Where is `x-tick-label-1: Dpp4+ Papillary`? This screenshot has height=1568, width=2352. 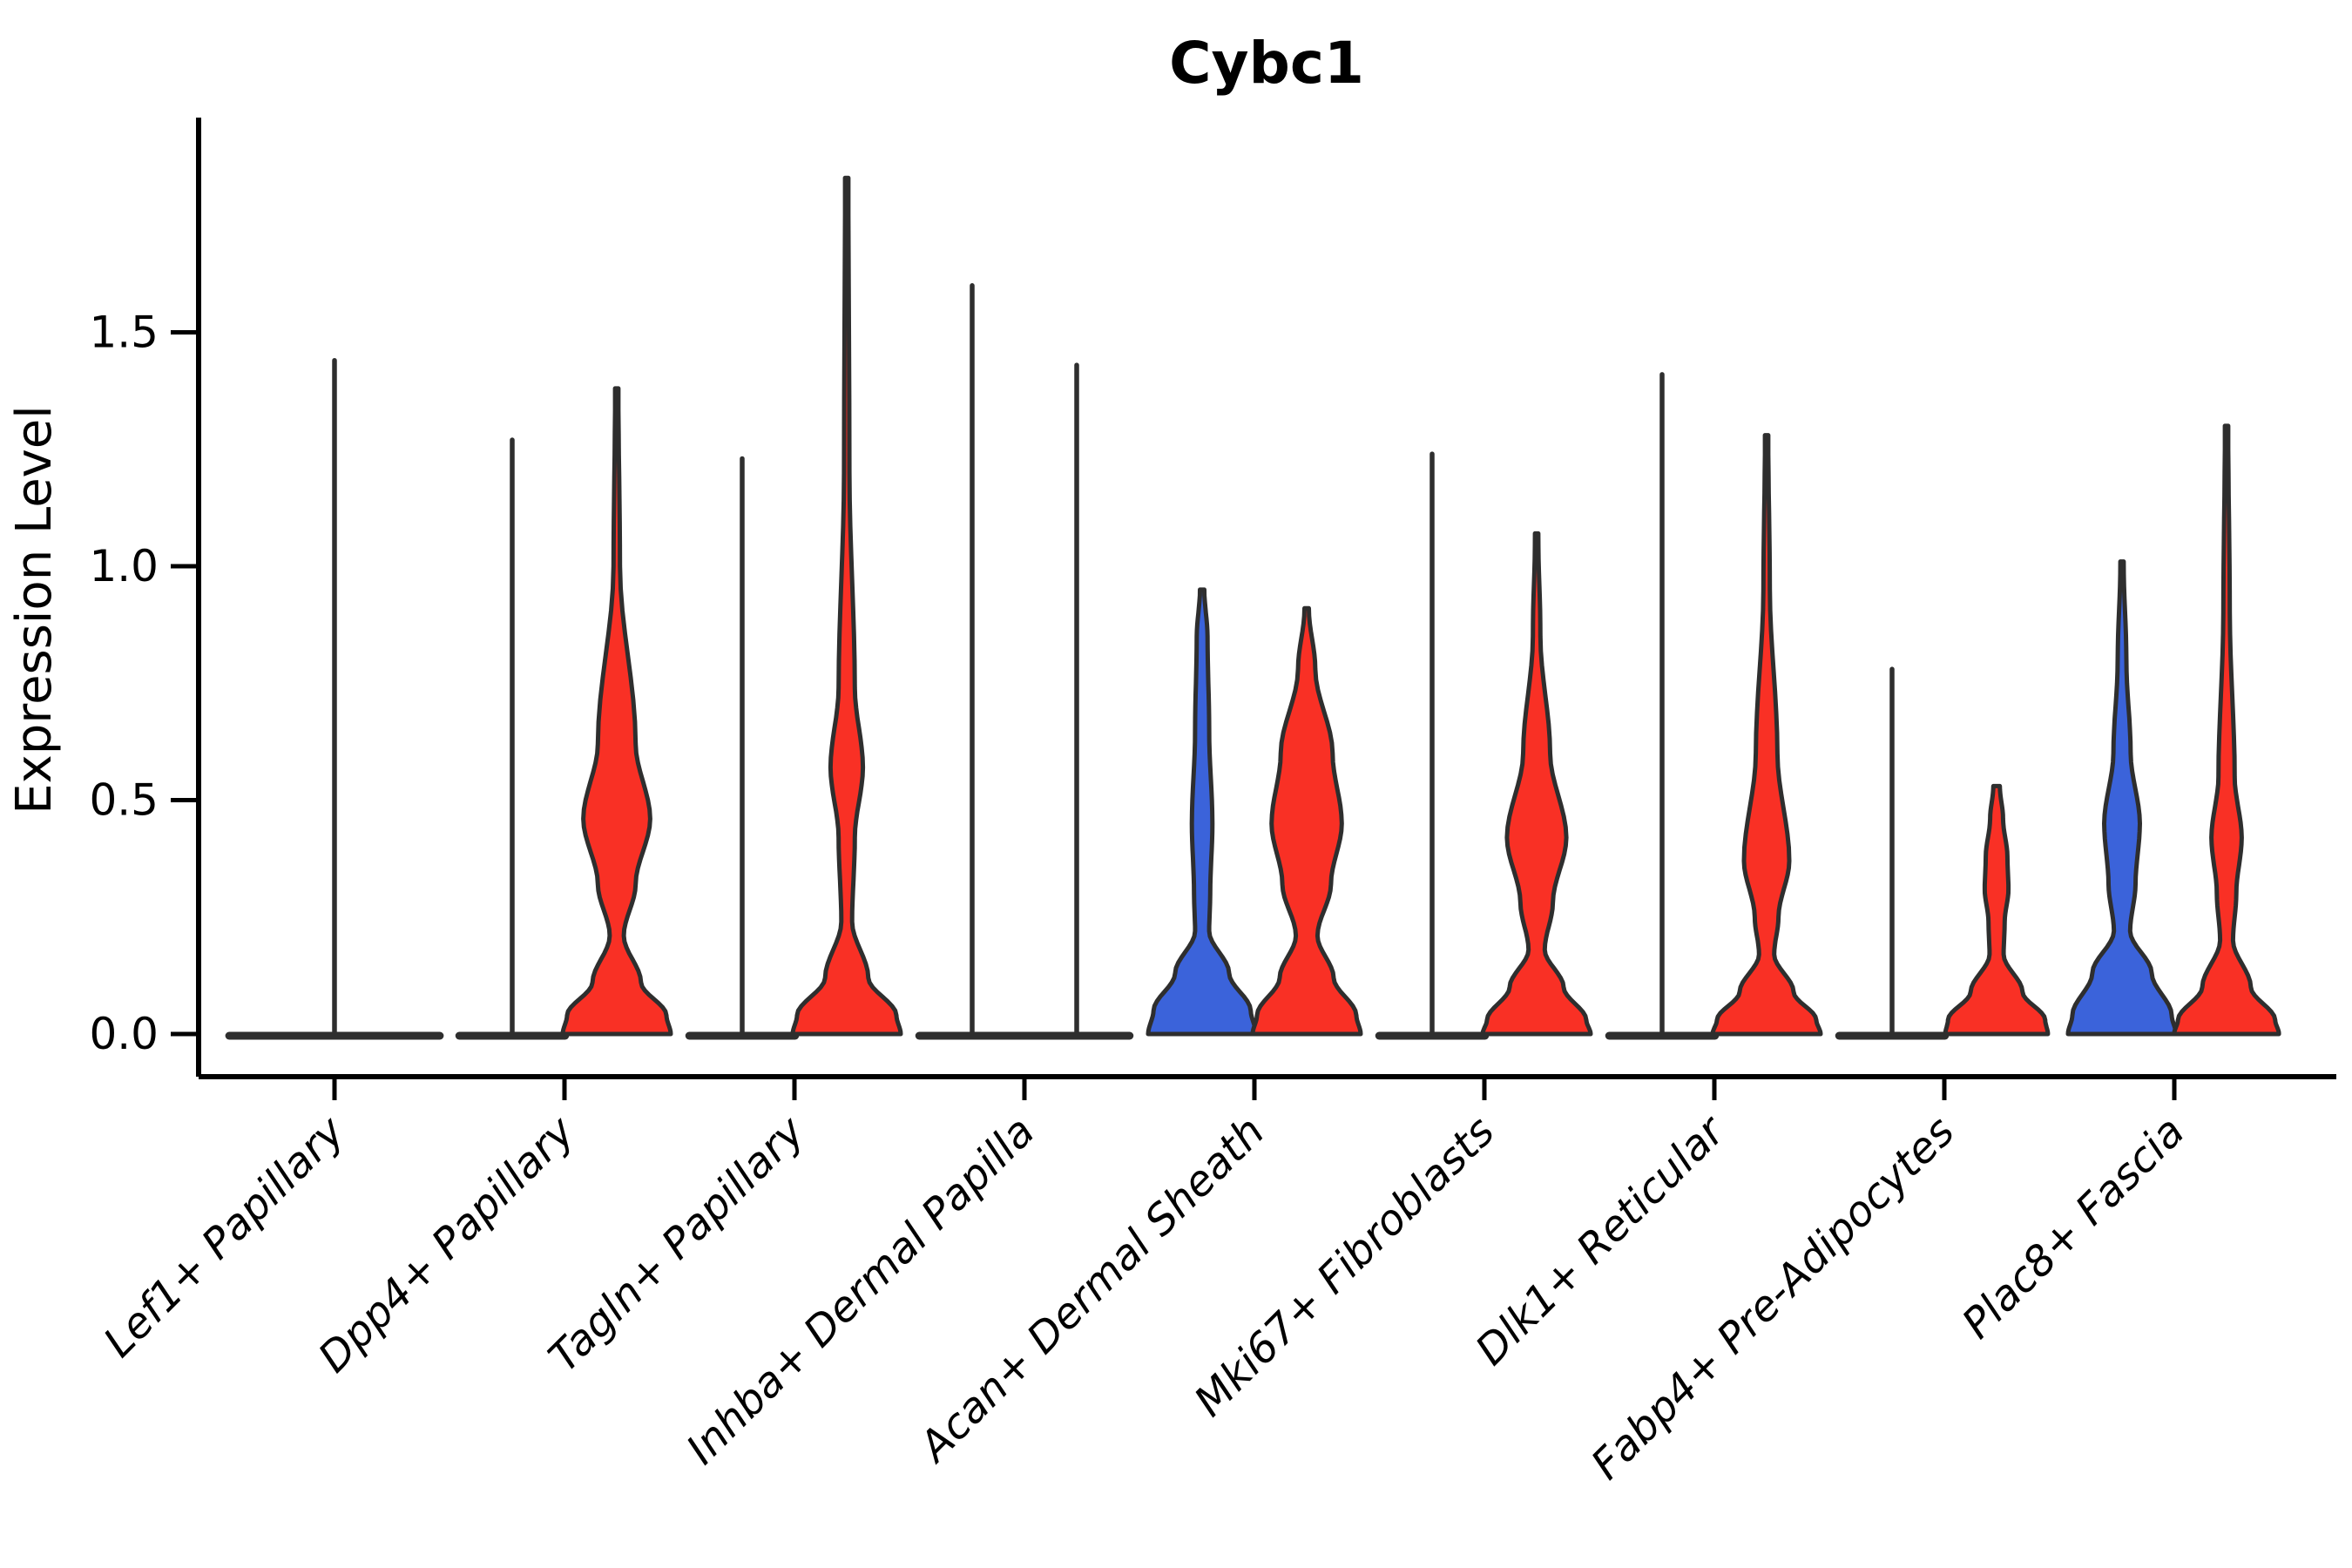
x-tick-label-1: Dpp4+ Papillary is located at coordinates (447, 1244).